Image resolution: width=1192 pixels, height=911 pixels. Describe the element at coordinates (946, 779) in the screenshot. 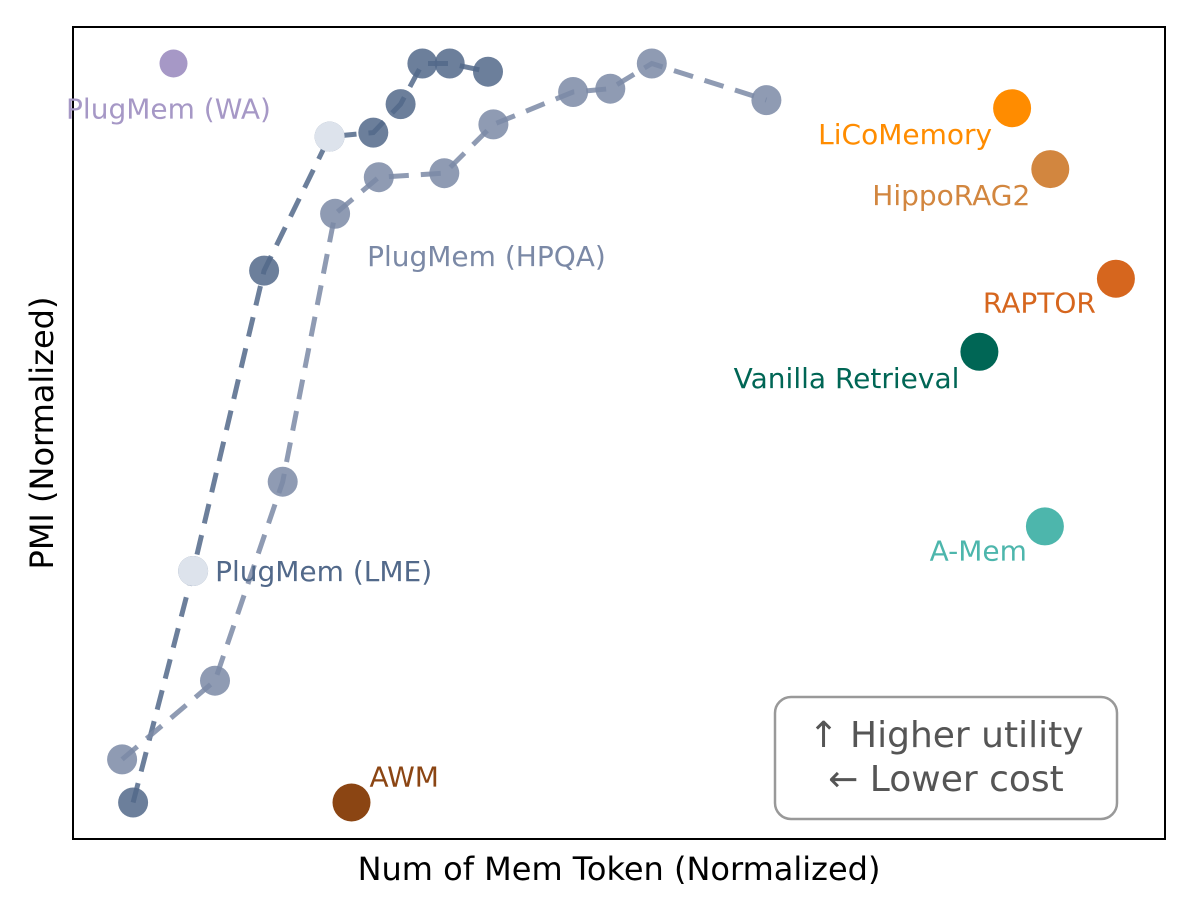

I see `annotation-line-cost: ← Lower cost` at that location.